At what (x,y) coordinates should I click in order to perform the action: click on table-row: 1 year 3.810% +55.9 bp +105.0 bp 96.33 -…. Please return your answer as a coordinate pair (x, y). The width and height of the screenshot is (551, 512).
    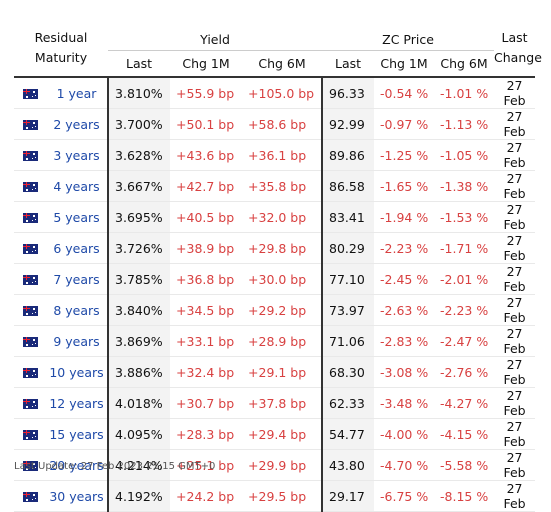
    Looking at the image, I should click on (275, 92).